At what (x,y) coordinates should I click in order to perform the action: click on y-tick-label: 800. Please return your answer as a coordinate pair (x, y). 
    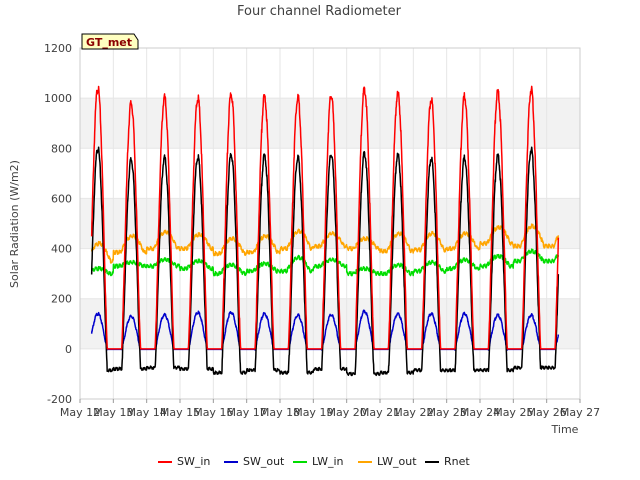
    Looking at the image, I should click on (61, 148).